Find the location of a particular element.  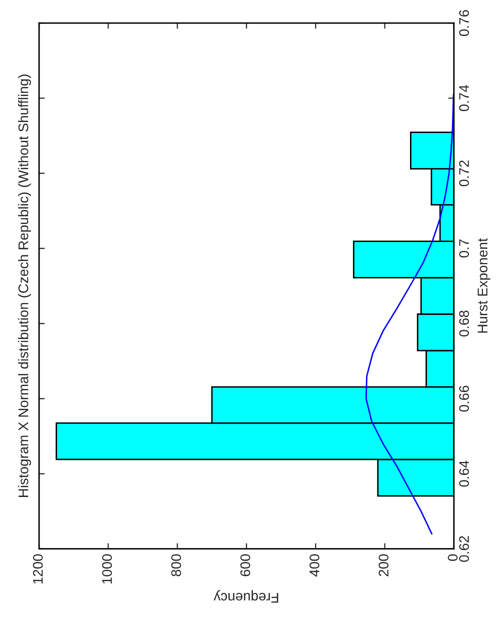

y-tick-label: 0.7 is located at coordinates (464, 248).